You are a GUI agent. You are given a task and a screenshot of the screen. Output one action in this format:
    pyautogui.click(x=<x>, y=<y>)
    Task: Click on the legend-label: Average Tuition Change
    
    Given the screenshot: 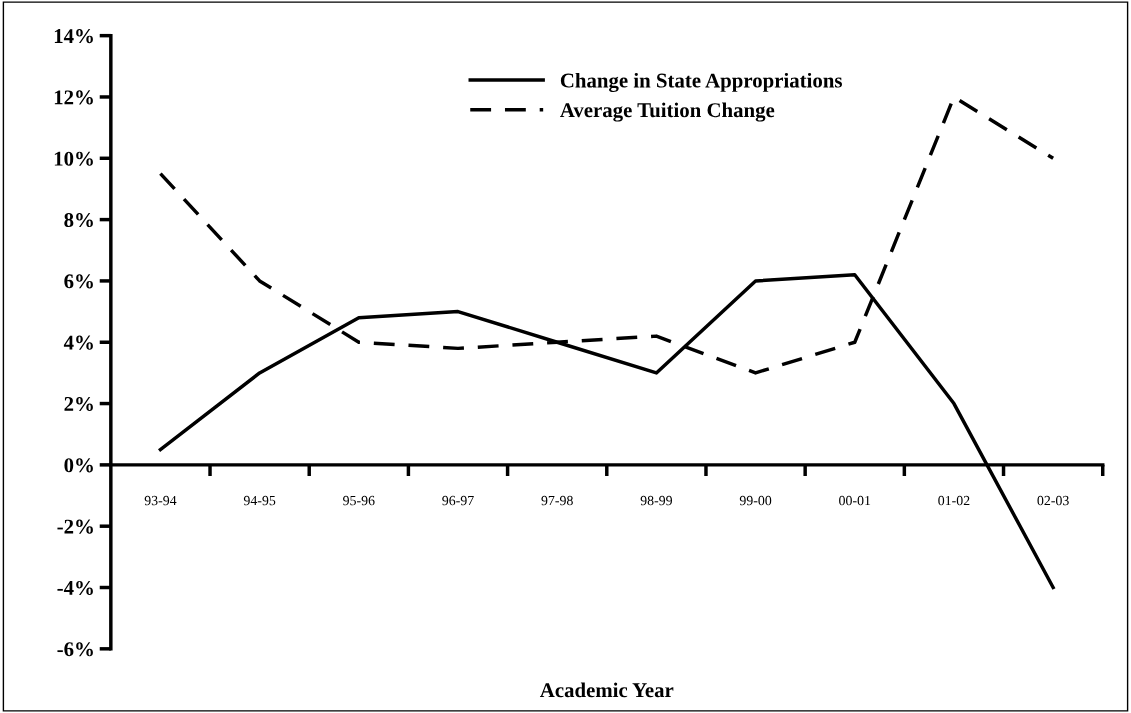 What is the action you would take?
    pyautogui.click(x=667, y=112)
    